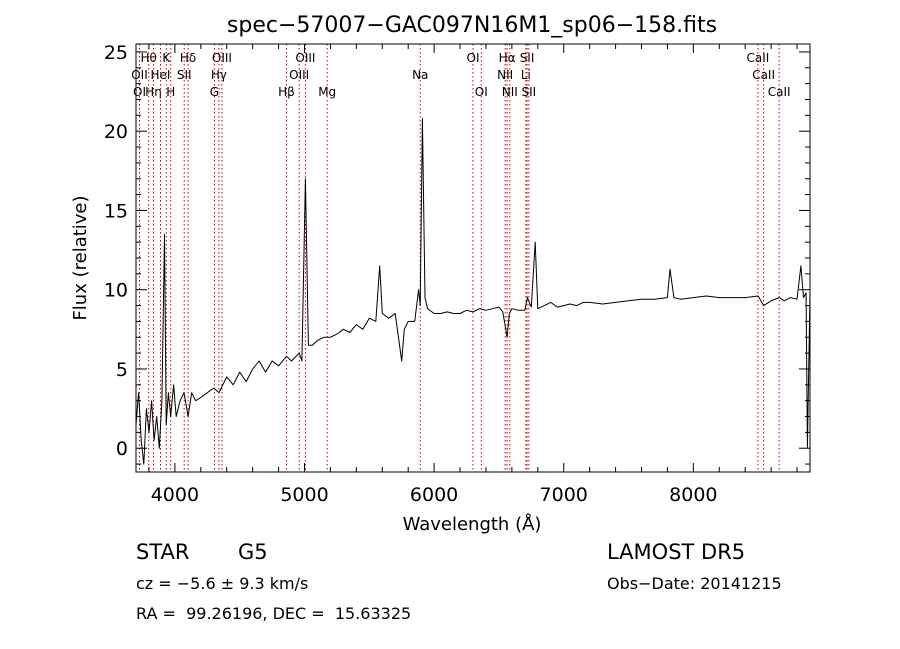 The width and height of the screenshot is (900, 649). What do you see at coordinates (472, 25) in the screenshot?
I see `chart-title: spec−57007−GAC097N16M1_sp06−158.fits` at bounding box center [472, 25].